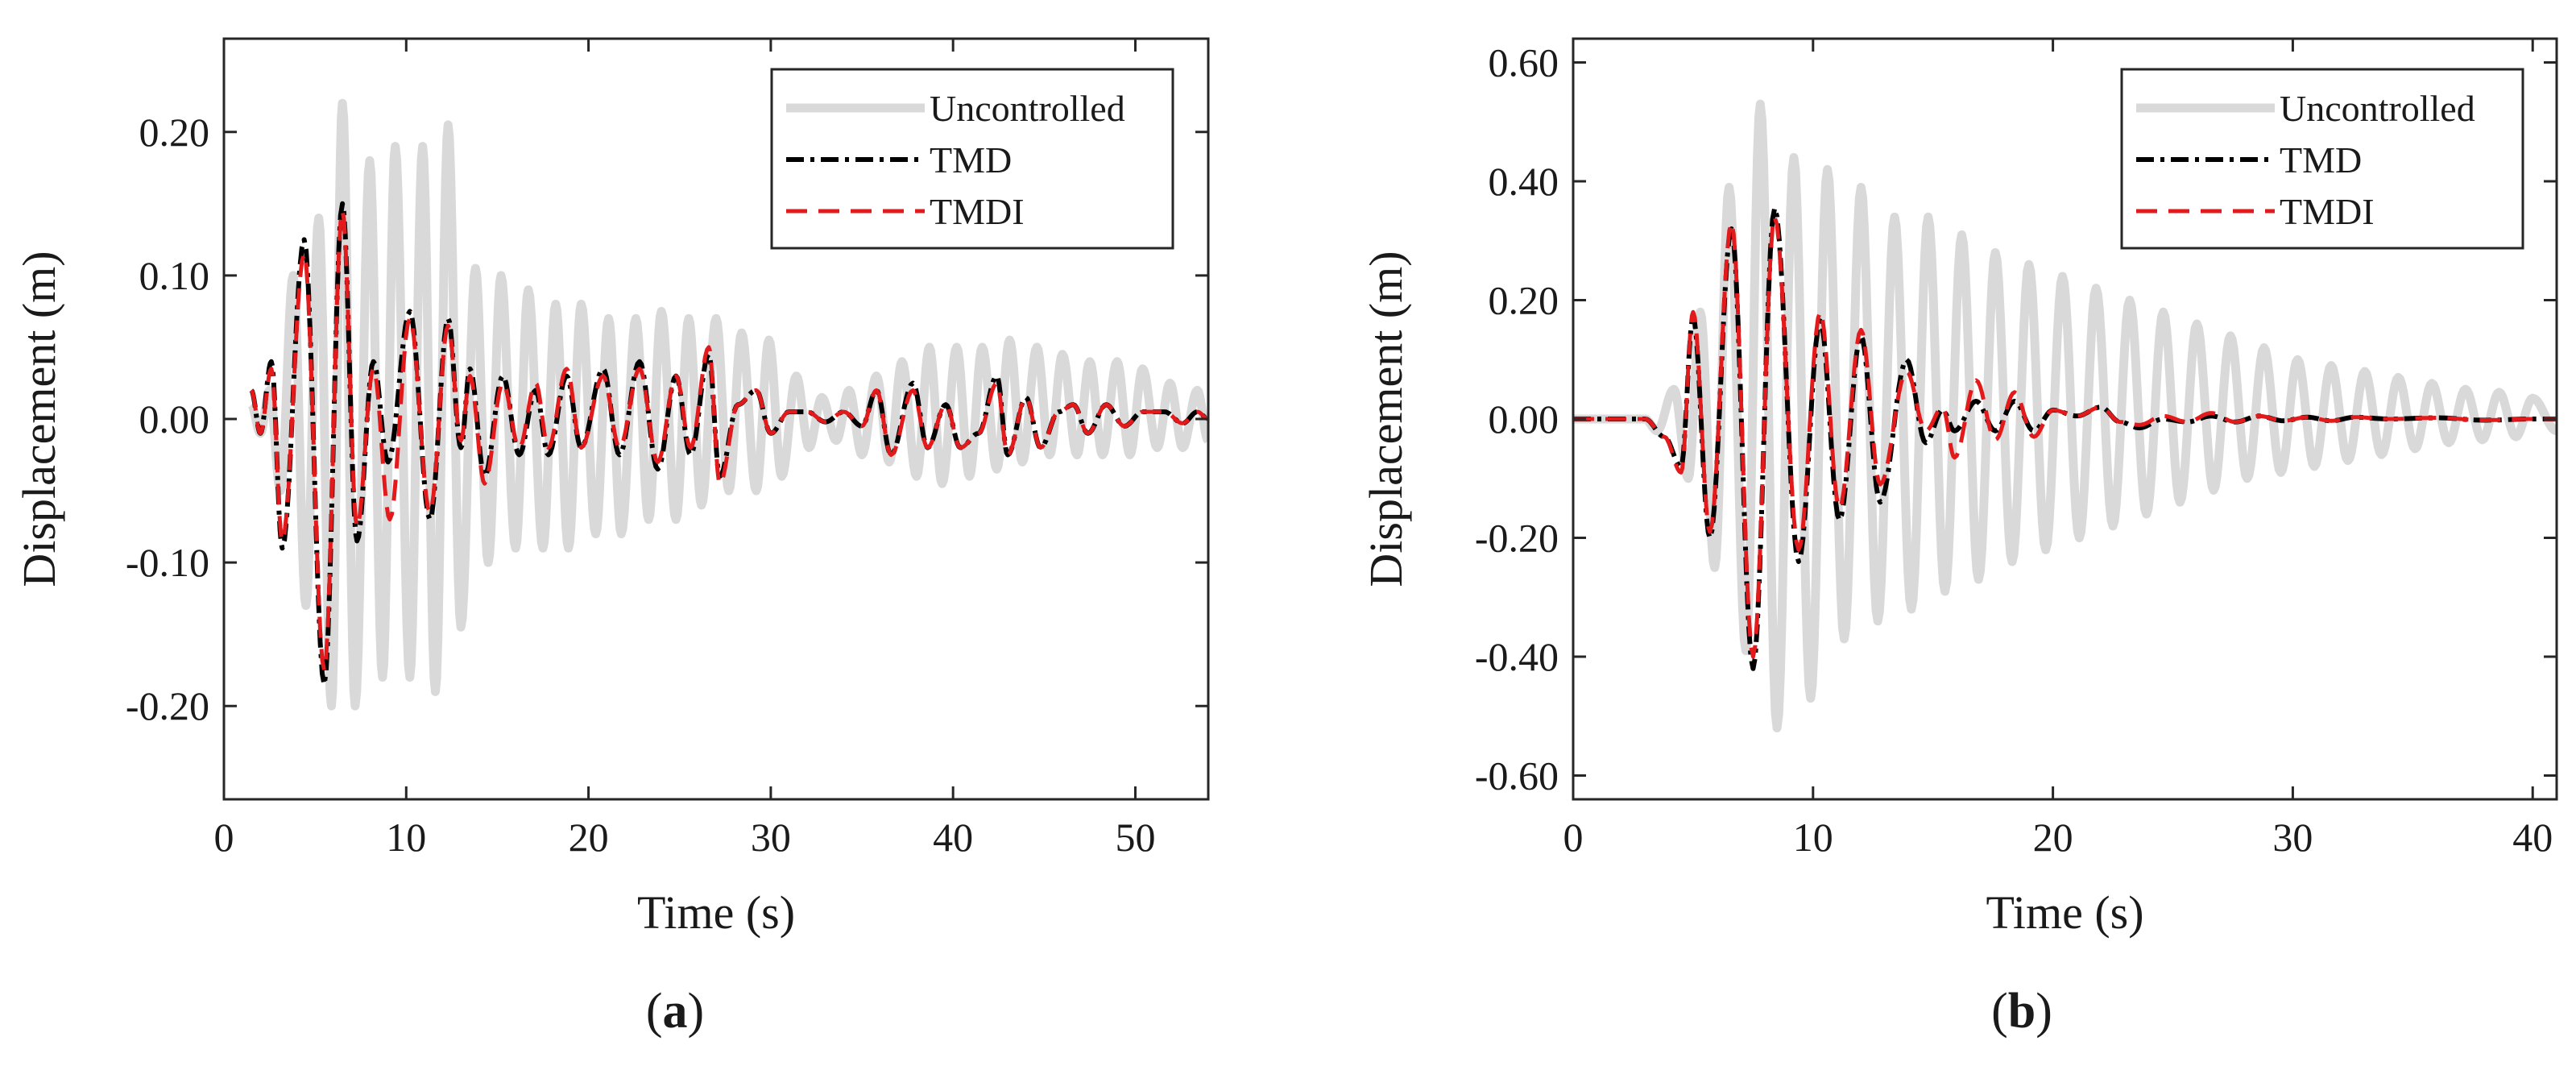  What do you see at coordinates (1524, 63) in the screenshot?
I see `y-tick-label: 0.60` at bounding box center [1524, 63].